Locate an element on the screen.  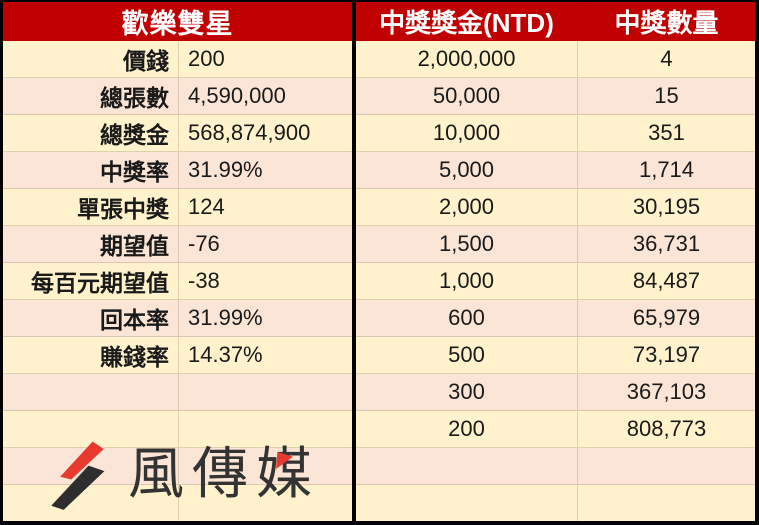
stat-label: 中獎率 is located at coordinates (91, 170).